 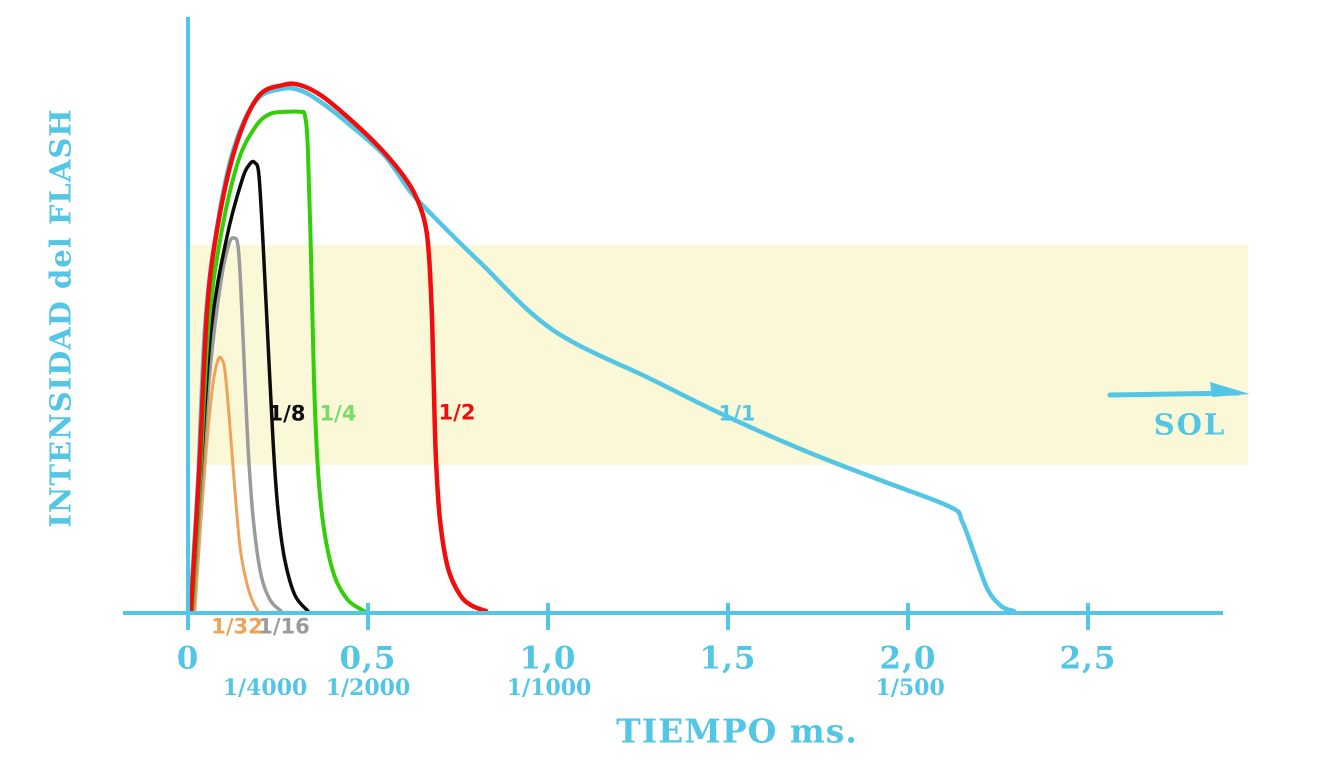 I want to click on shutter-label-1/1000: 1/1000, so click(x=549, y=688).